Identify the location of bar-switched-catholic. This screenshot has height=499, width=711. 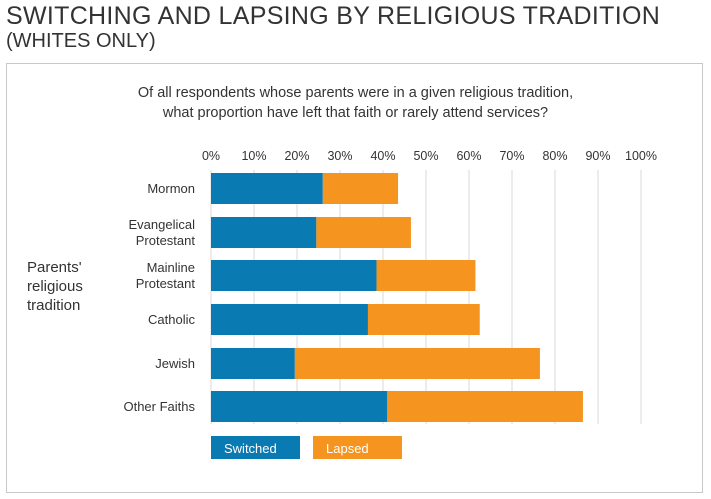
(289, 319).